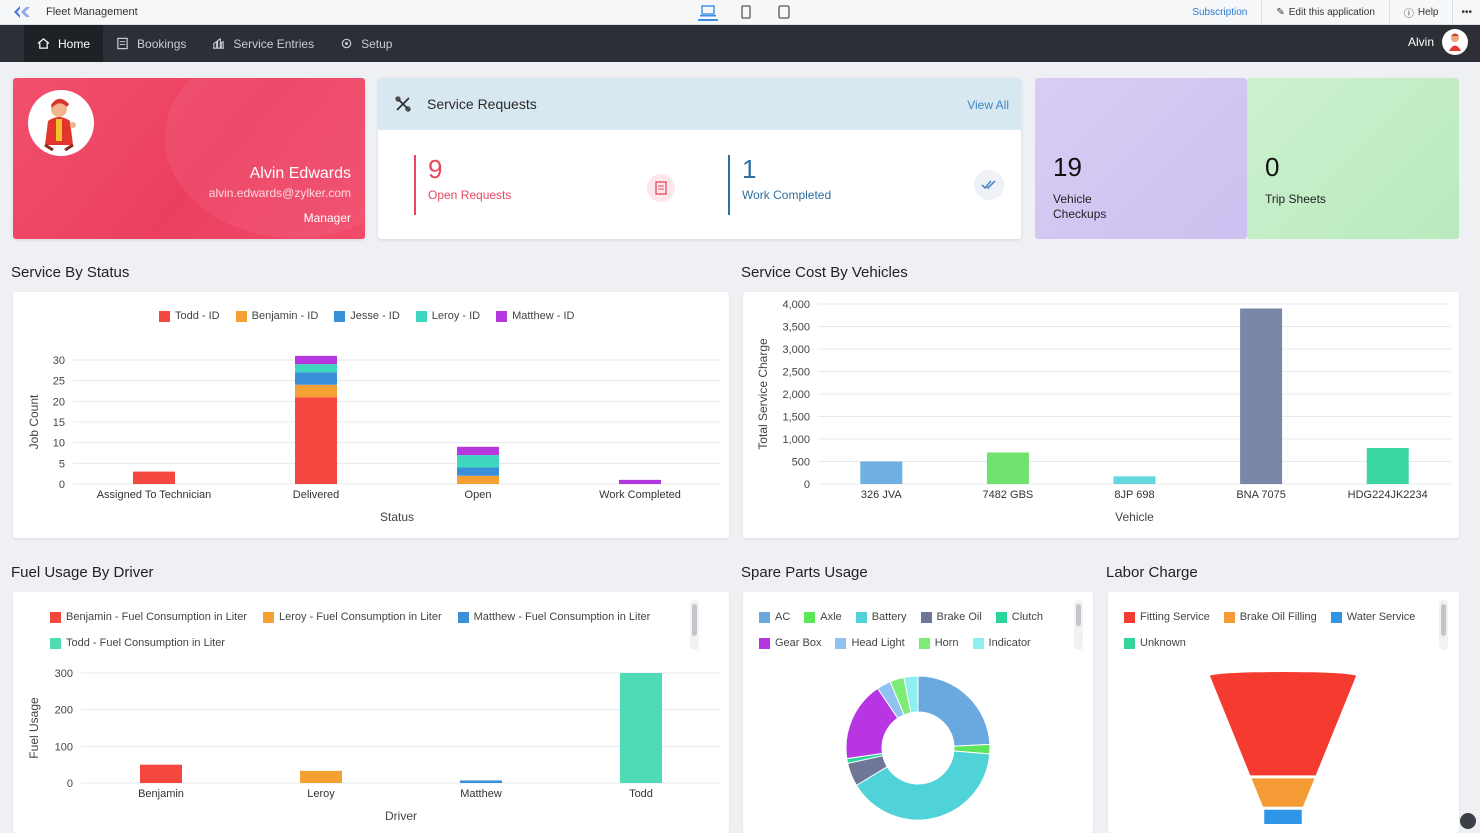 This screenshot has width=1480, height=833. What do you see at coordinates (59, 402) in the screenshot?
I see `y-tick-label: 20` at bounding box center [59, 402].